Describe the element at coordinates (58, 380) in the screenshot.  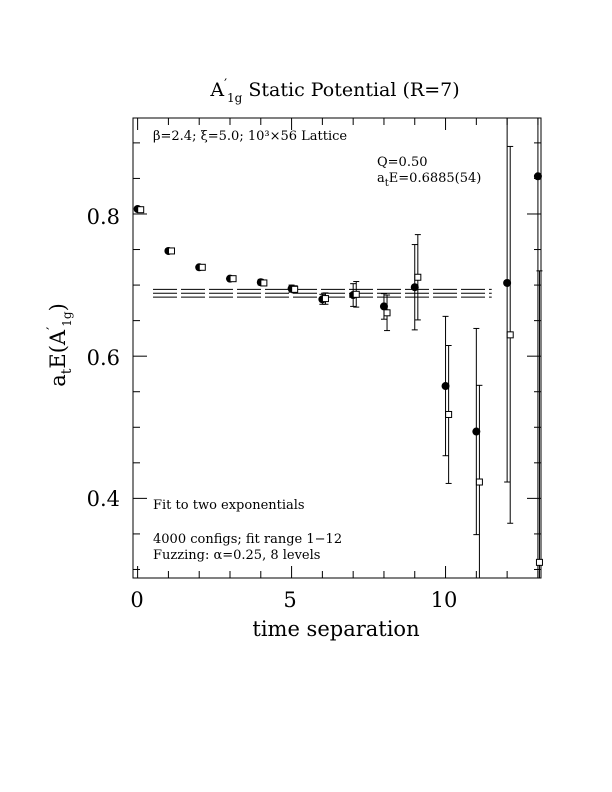
I see `y-label-a: a` at that location.